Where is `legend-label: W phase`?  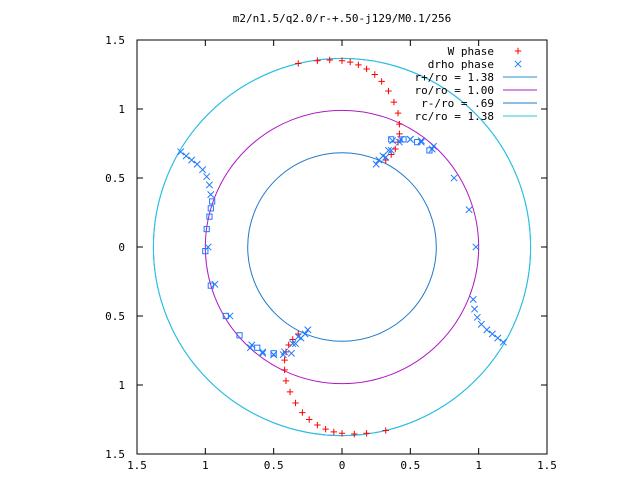 legend-label: W phase is located at coordinates (471, 51).